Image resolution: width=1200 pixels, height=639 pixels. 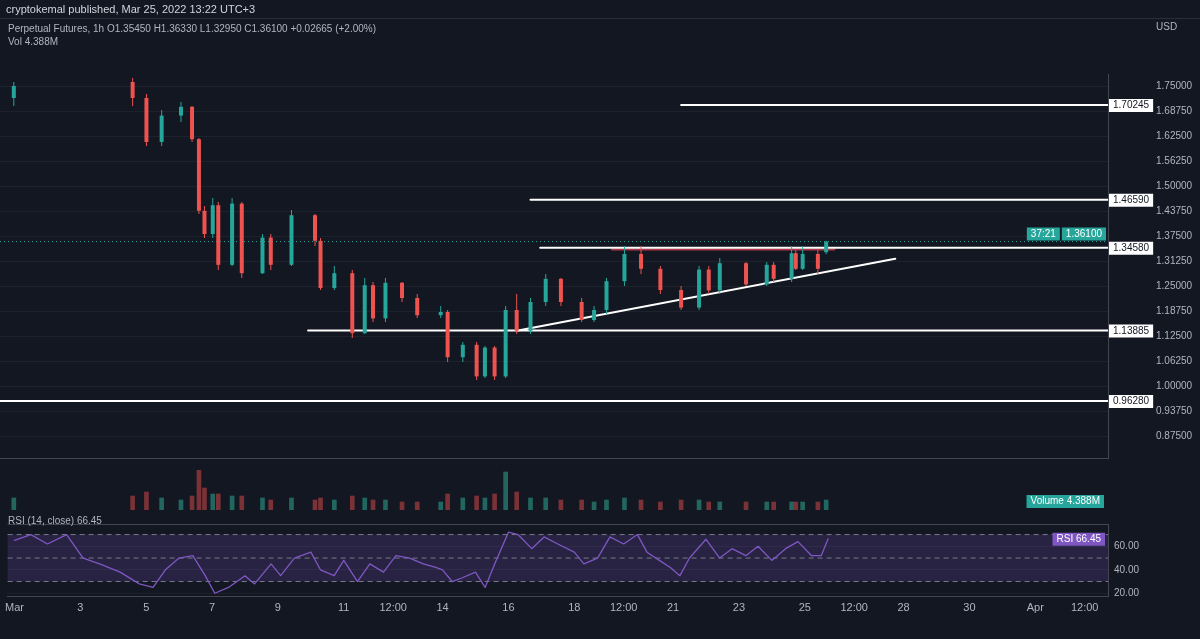 I want to click on data-label: 1.13885, so click(x=1131, y=330).